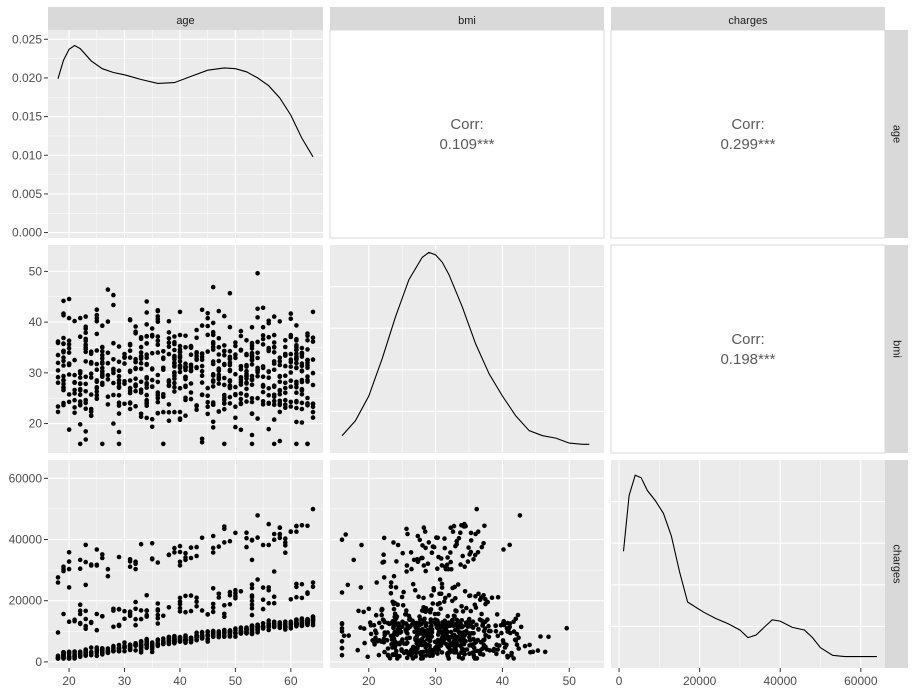 This screenshot has width=916, height=694. Describe the element at coordinates (291, 681) in the screenshot. I see `x-tick-label-age: 60` at that location.